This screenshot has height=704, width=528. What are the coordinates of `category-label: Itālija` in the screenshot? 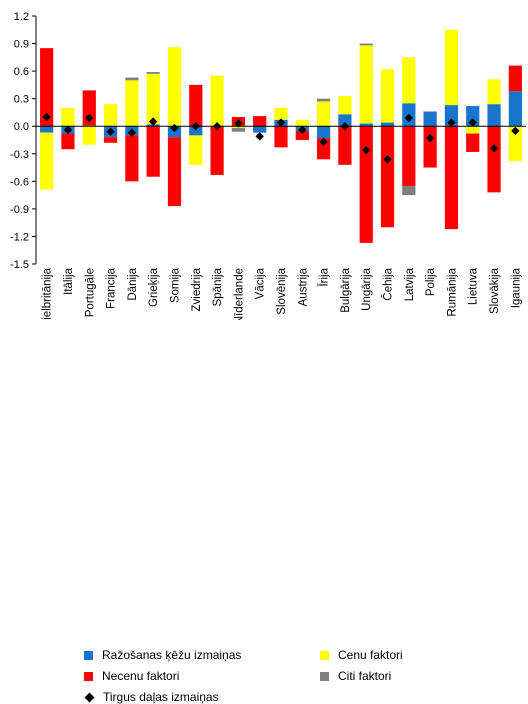 It's located at (69, 280).